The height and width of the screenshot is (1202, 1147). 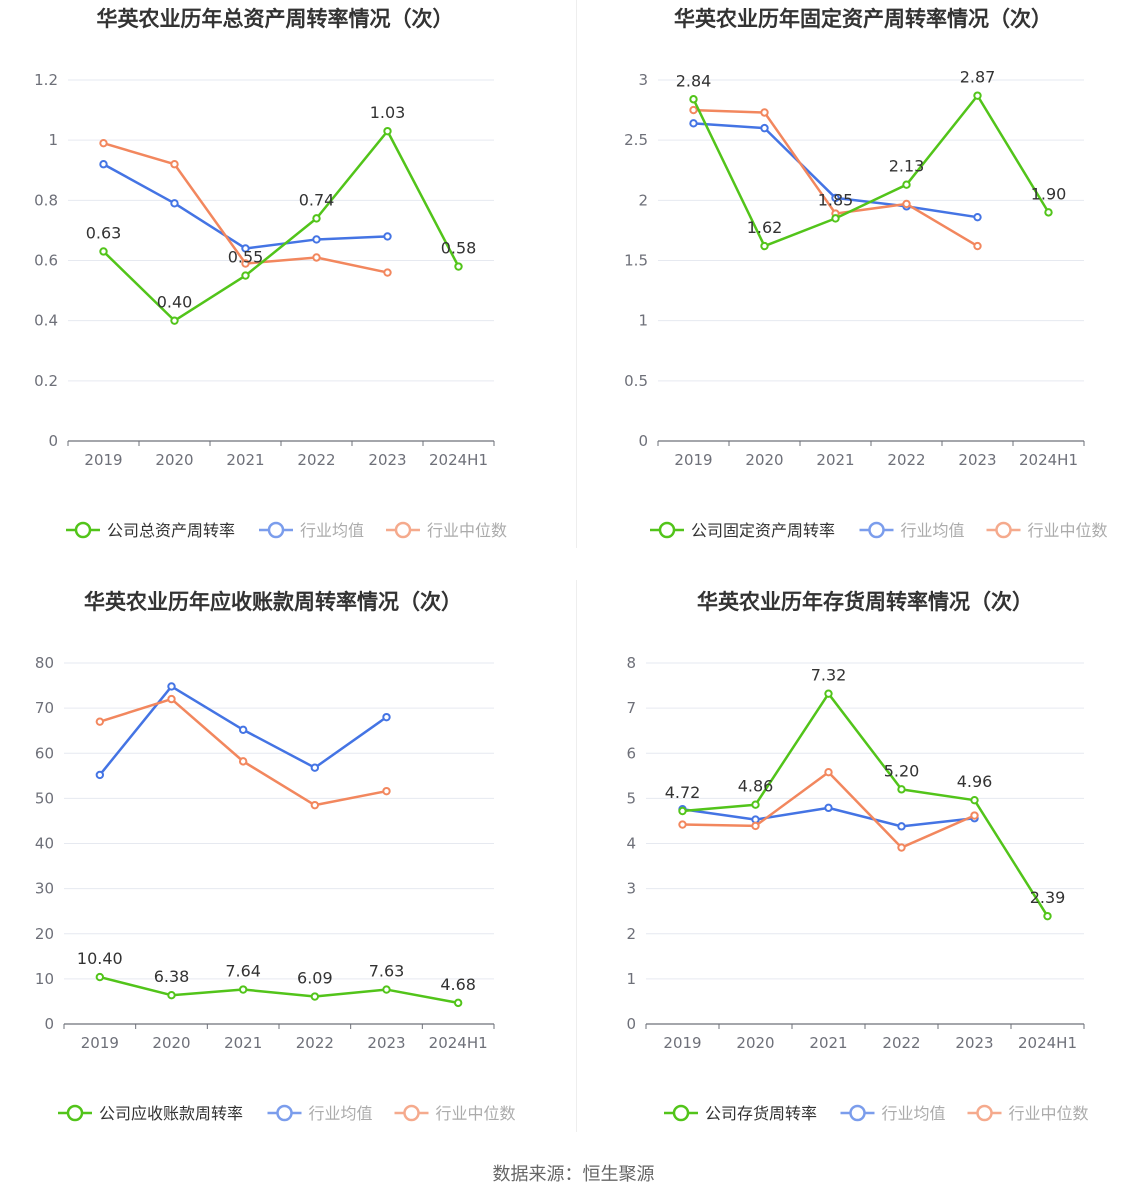 What do you see at coordinates (171, 1113) in the screenshot?
I see `legend-label: 公司应收账款周转率` at bounding box center [171, 1113].